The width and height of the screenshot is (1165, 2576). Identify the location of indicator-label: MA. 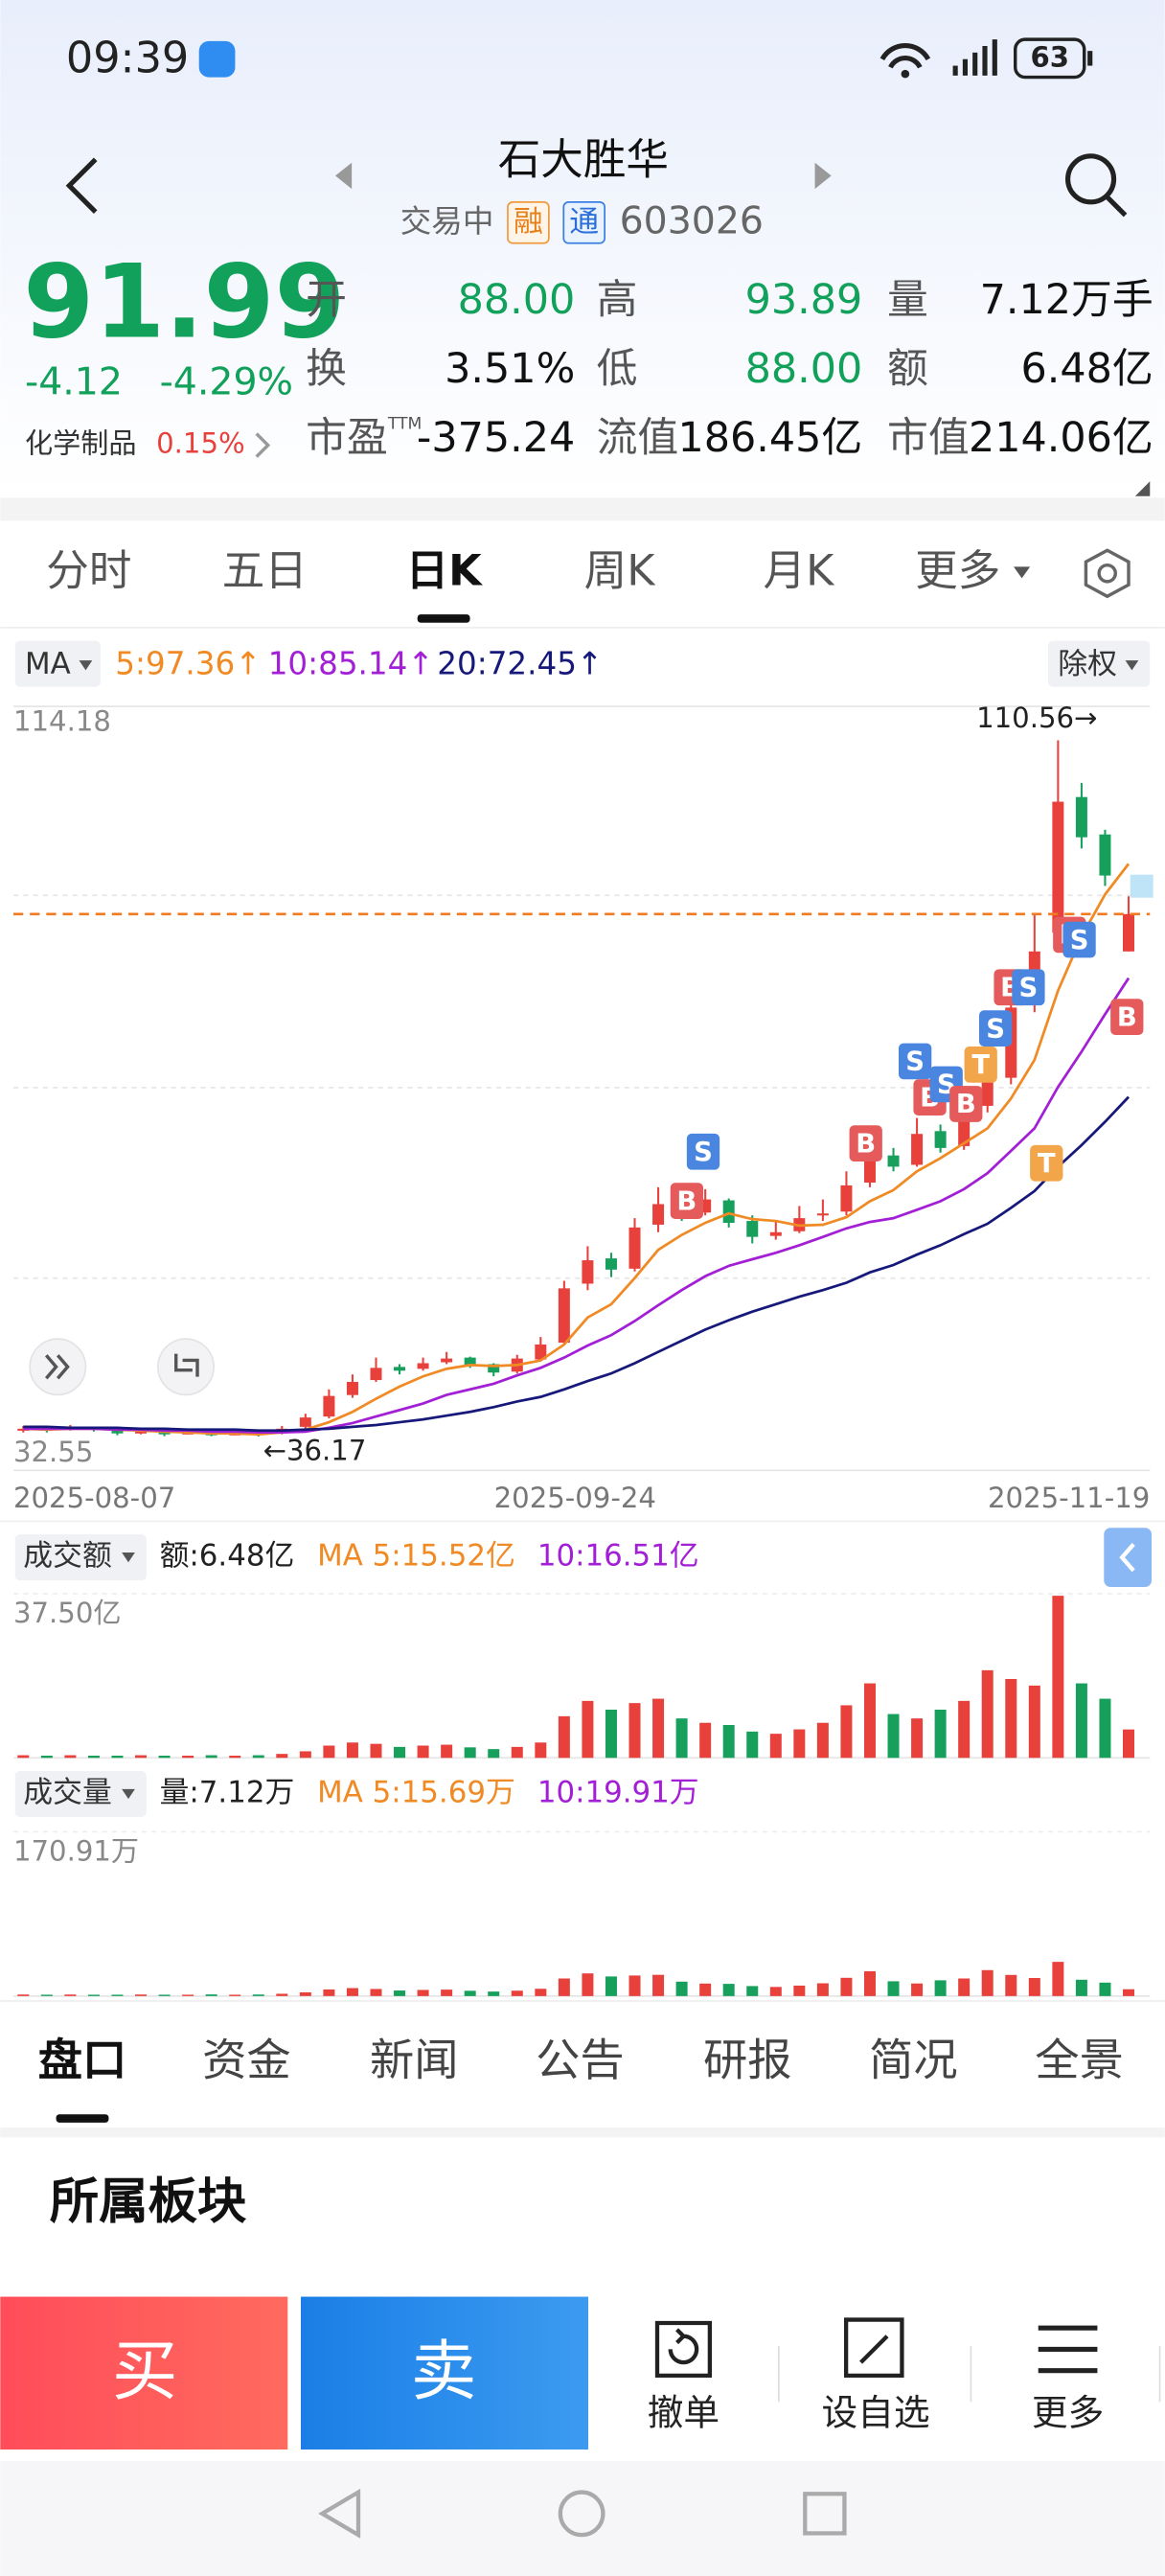
(48, 664).